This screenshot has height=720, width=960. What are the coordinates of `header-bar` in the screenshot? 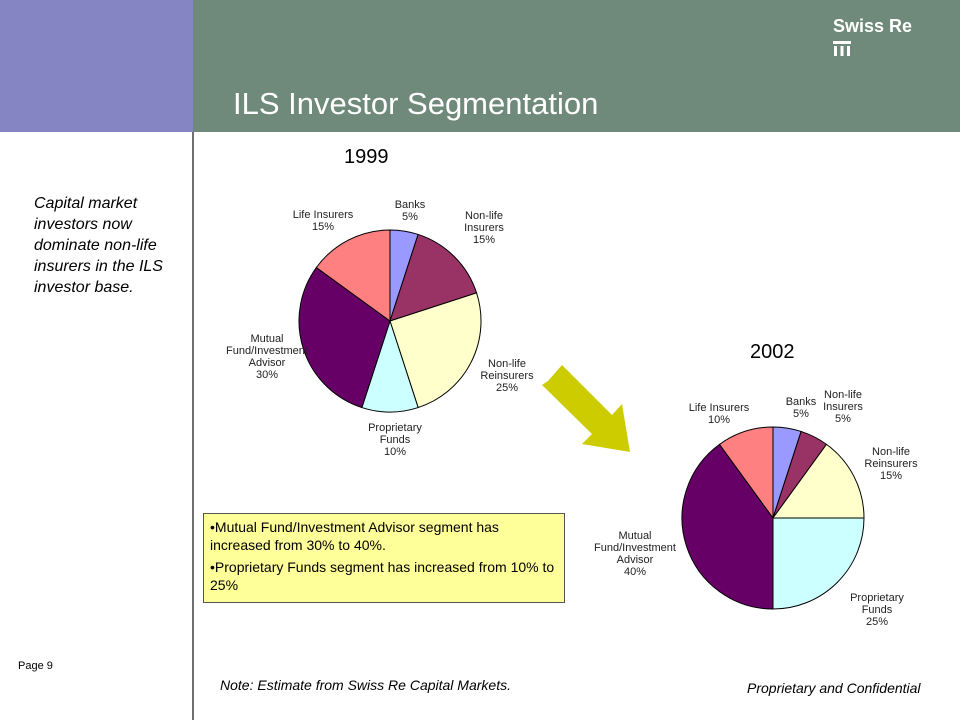 It's located at (576, 66).